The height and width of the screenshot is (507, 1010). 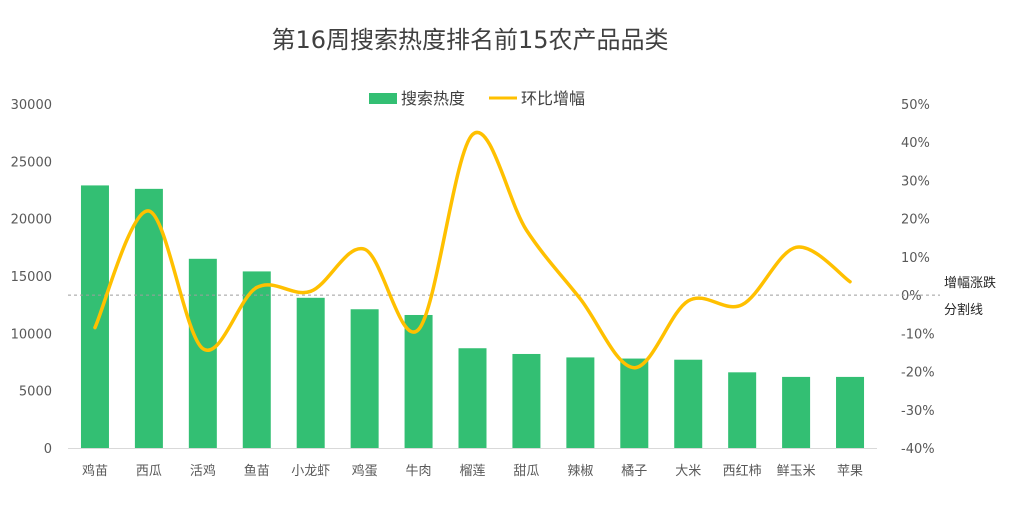 What do you see at coordinates (203, 471) in the screenshot?
I see `category-label: 活鸡` at bounding box center [203, 471].